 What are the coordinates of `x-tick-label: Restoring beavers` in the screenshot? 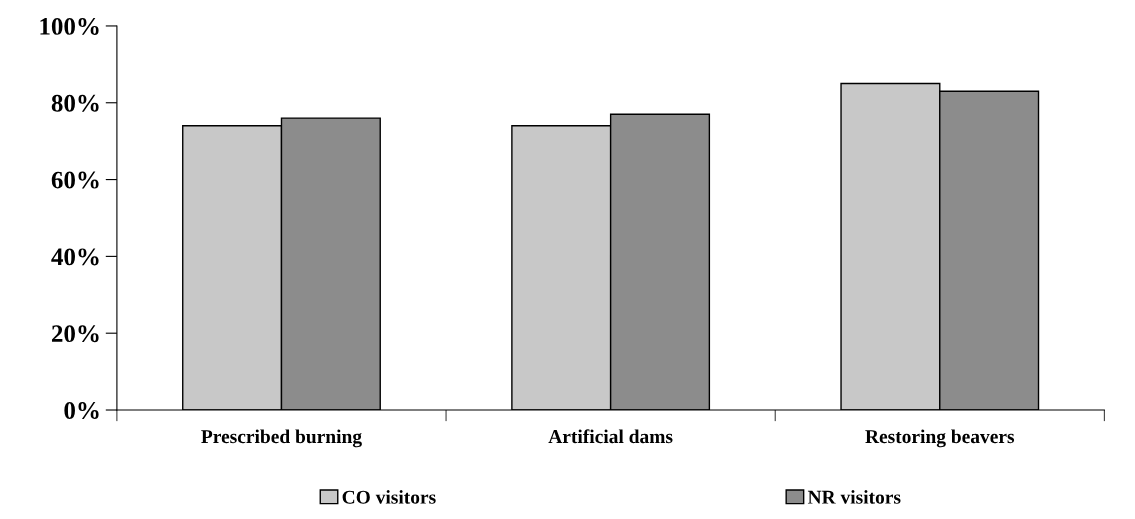 It's located at (940, 438).